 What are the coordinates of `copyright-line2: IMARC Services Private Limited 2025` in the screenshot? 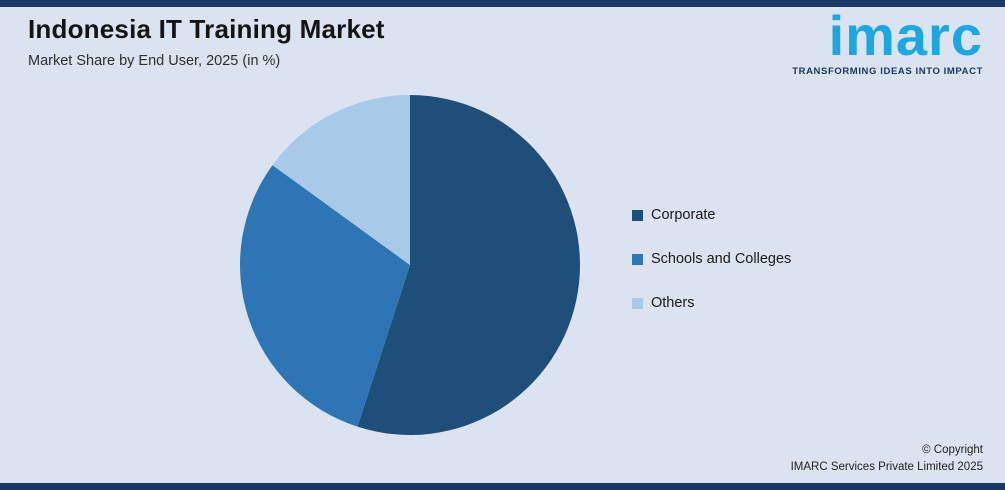 It's located at (886, 466).